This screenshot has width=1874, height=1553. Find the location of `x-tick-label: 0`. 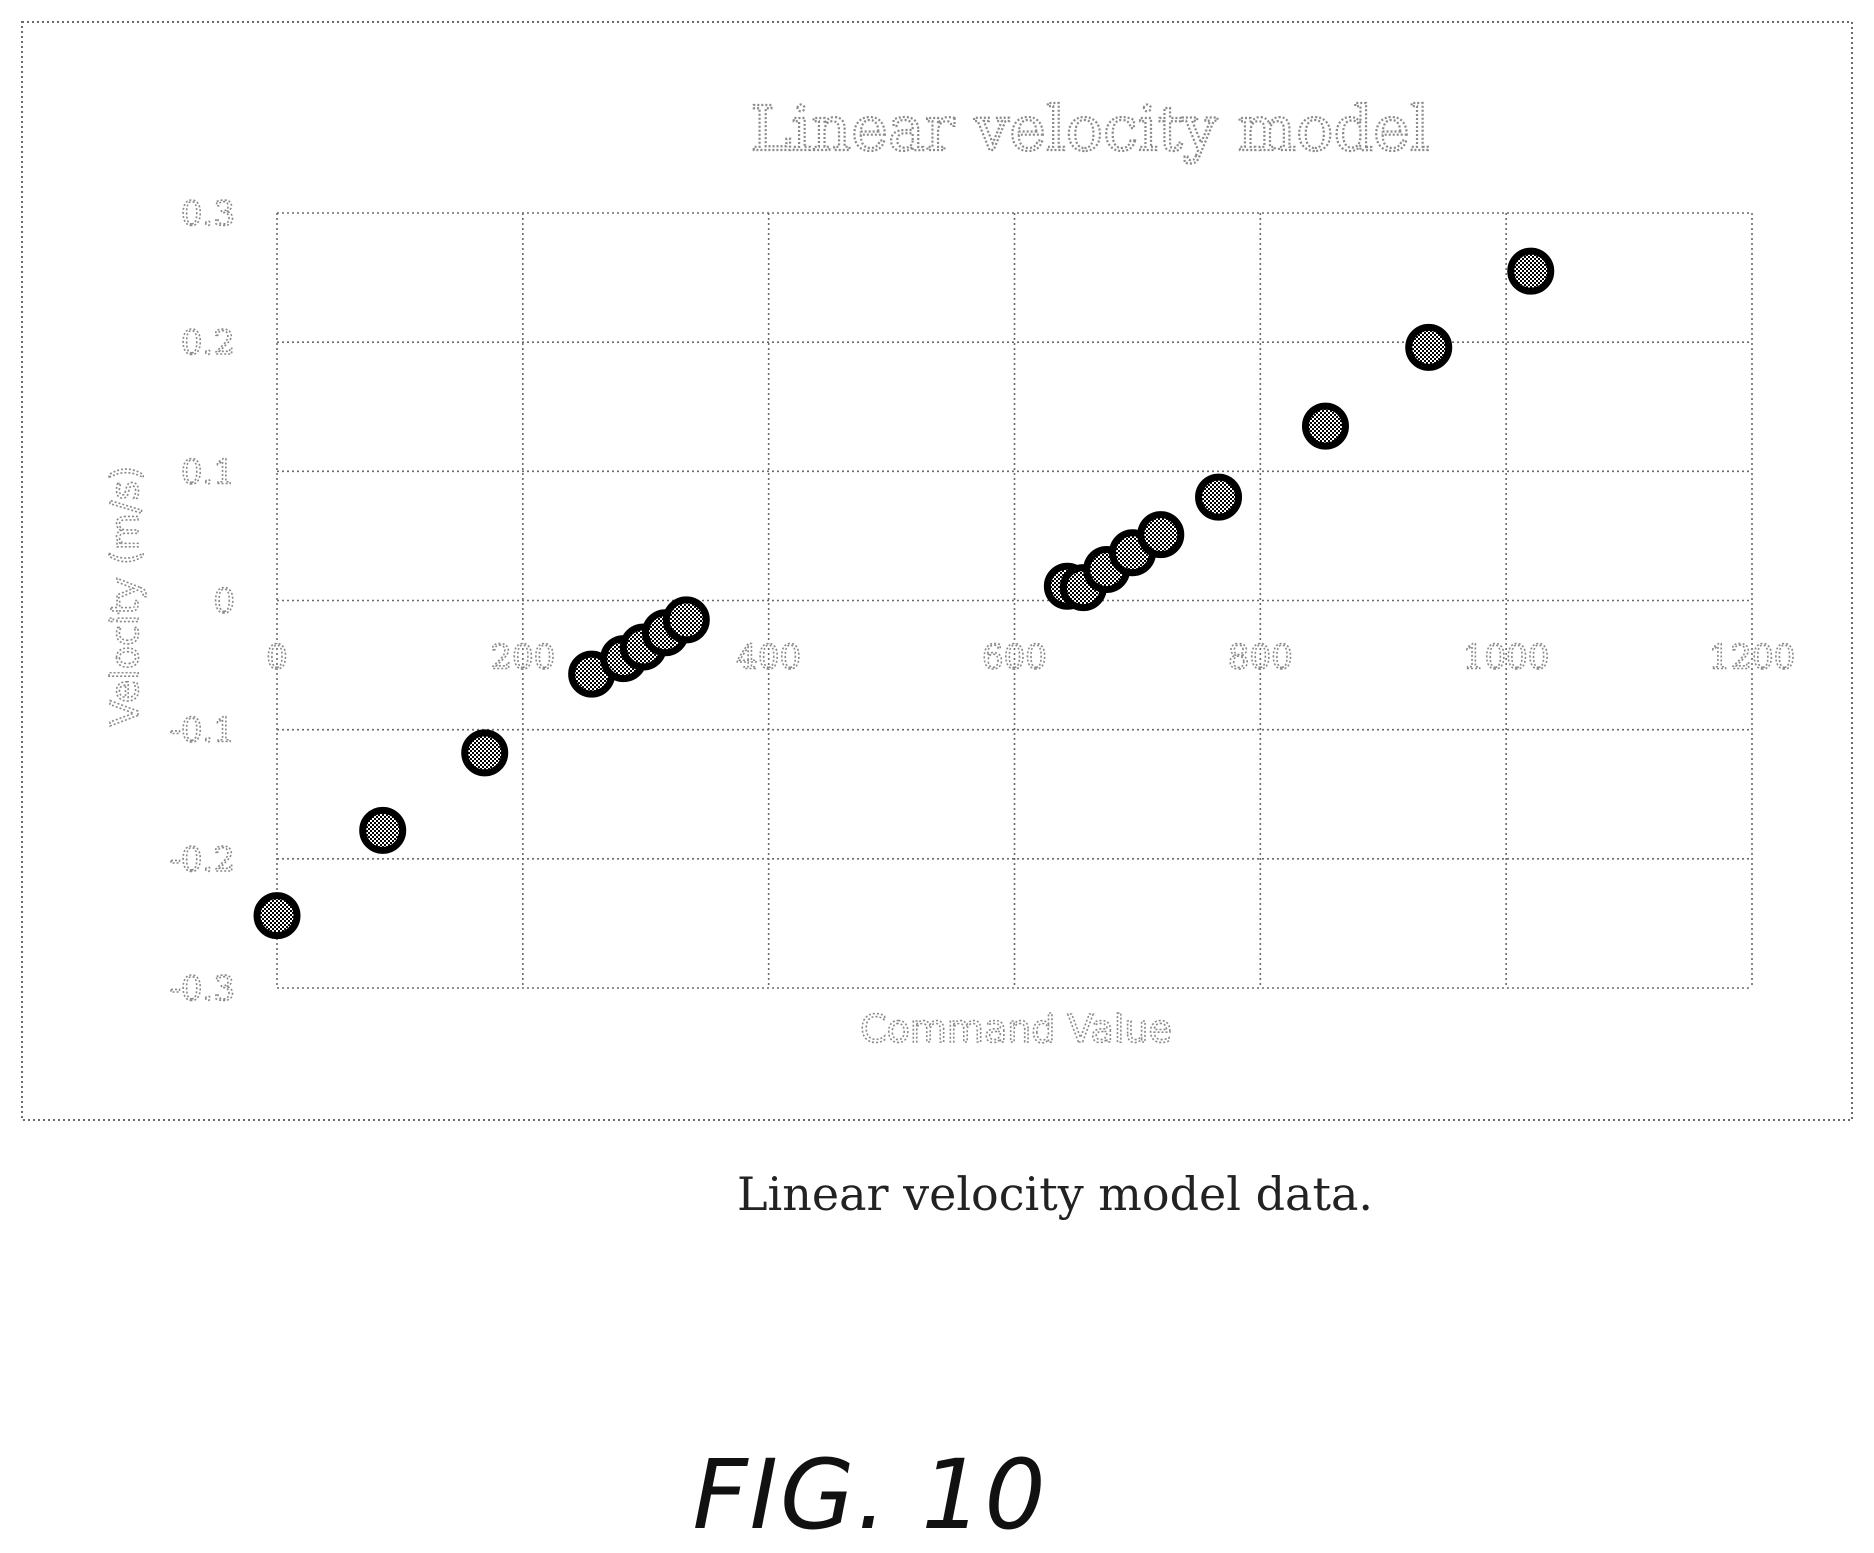

x-tick-label: 0 is located at coordinates (277, 658).